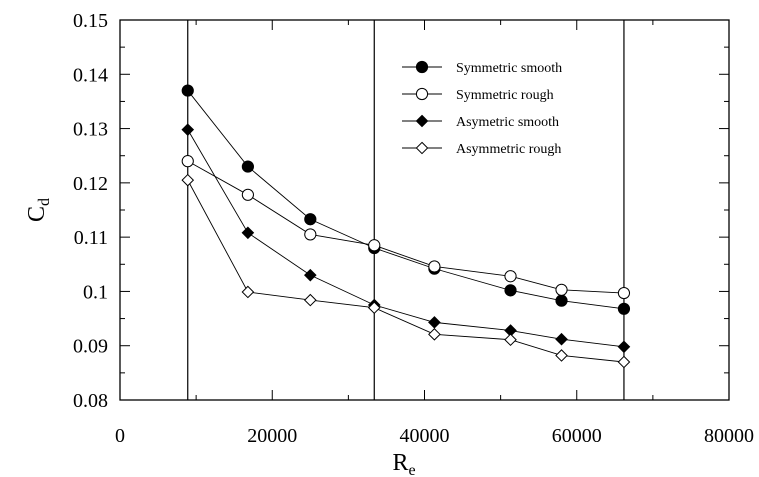 The height and width of the screenshot is (477, 759). What do you see at coordinates (577, 436) in the screenshot?
I see `x-tick-label: 60000` at bounding box center [577, 436].